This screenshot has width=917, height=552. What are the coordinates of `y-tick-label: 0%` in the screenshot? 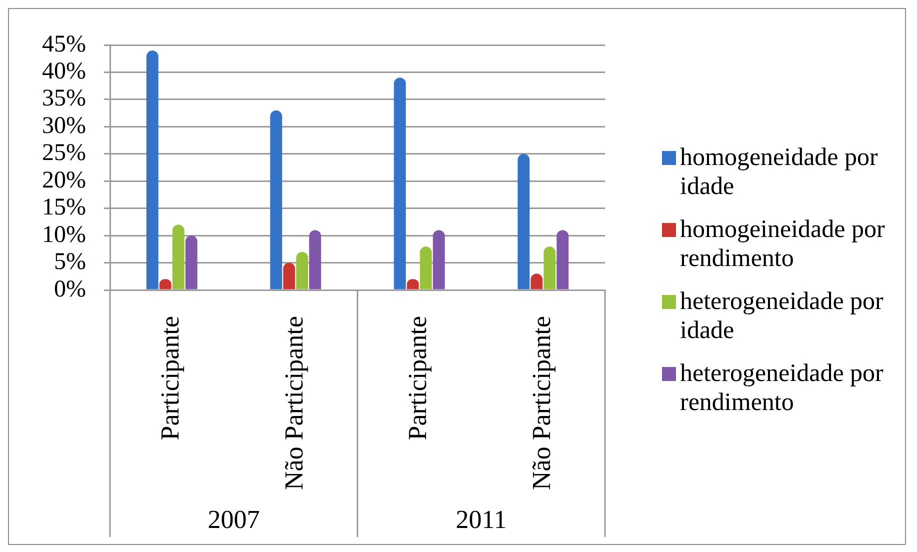 It's located at (70, 289).